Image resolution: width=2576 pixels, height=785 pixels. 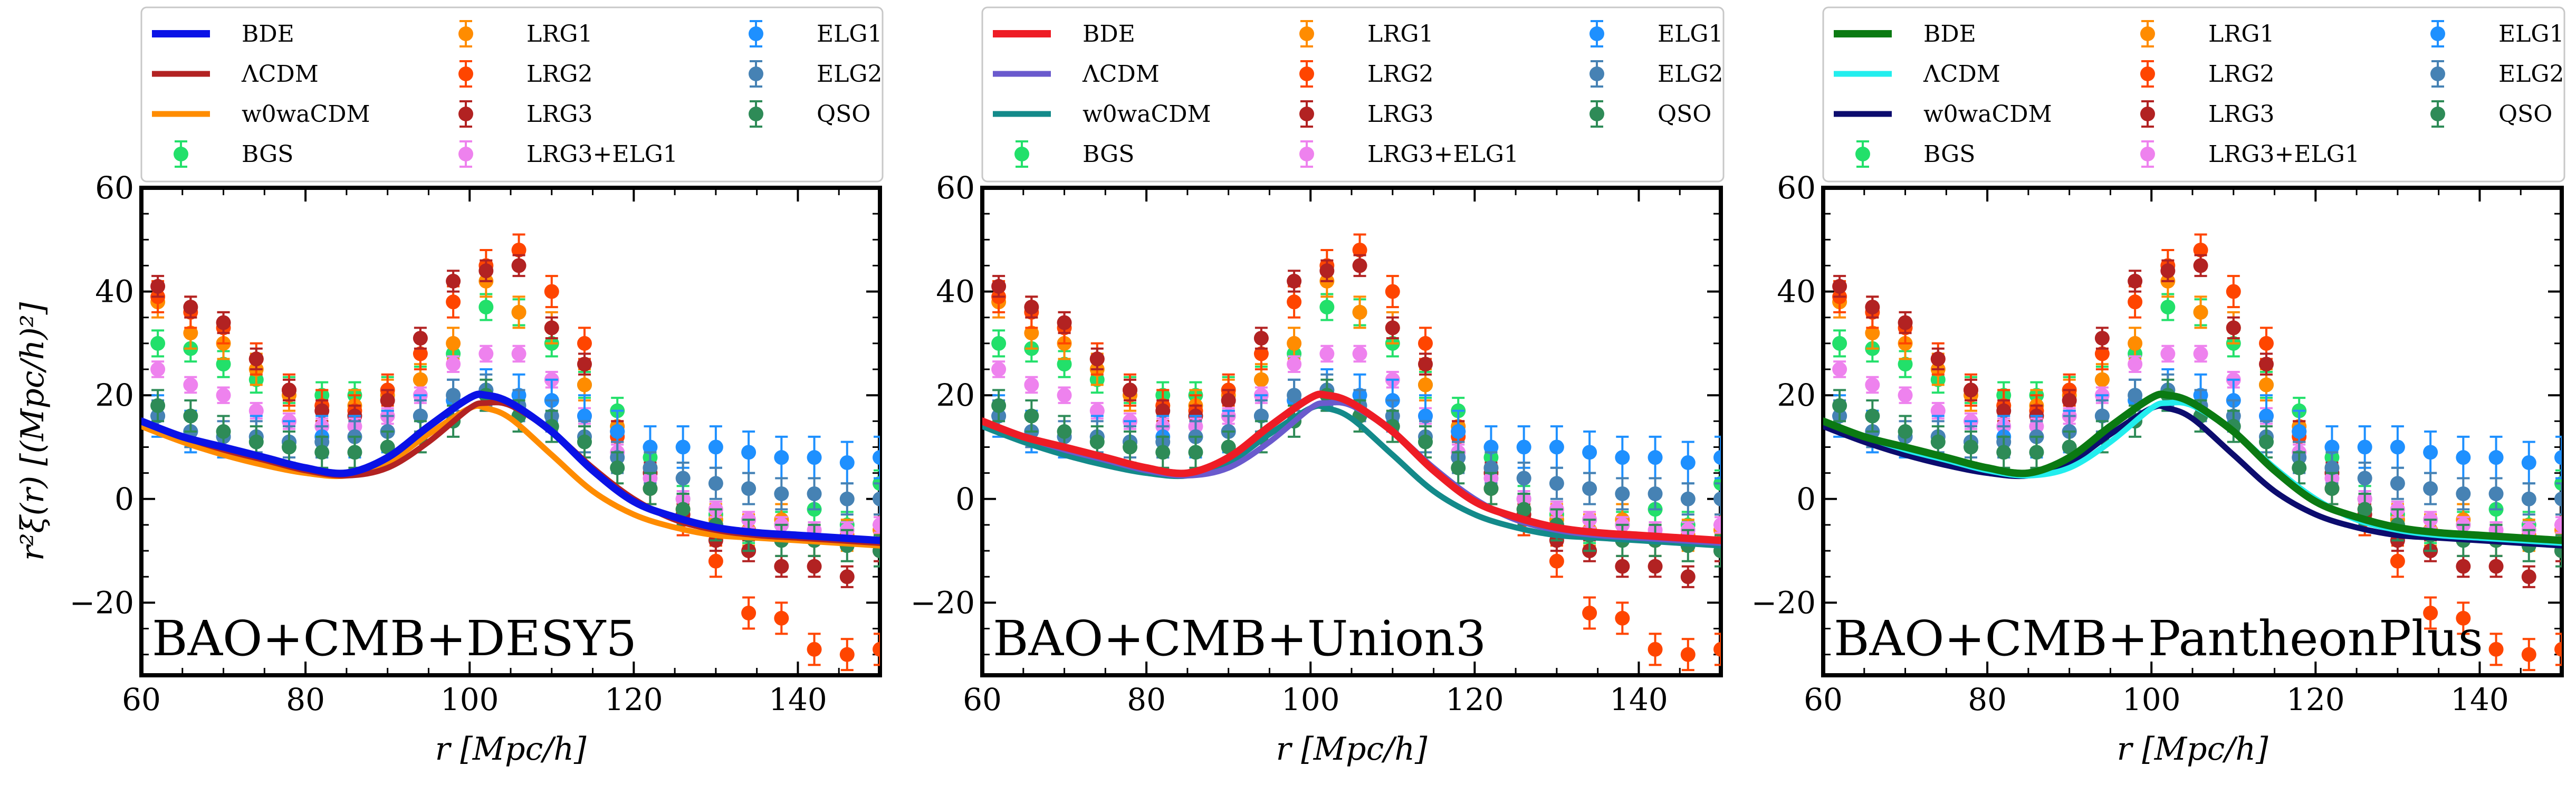 I want to click on x-tick-label: 100, so click(x=2151, y=699).